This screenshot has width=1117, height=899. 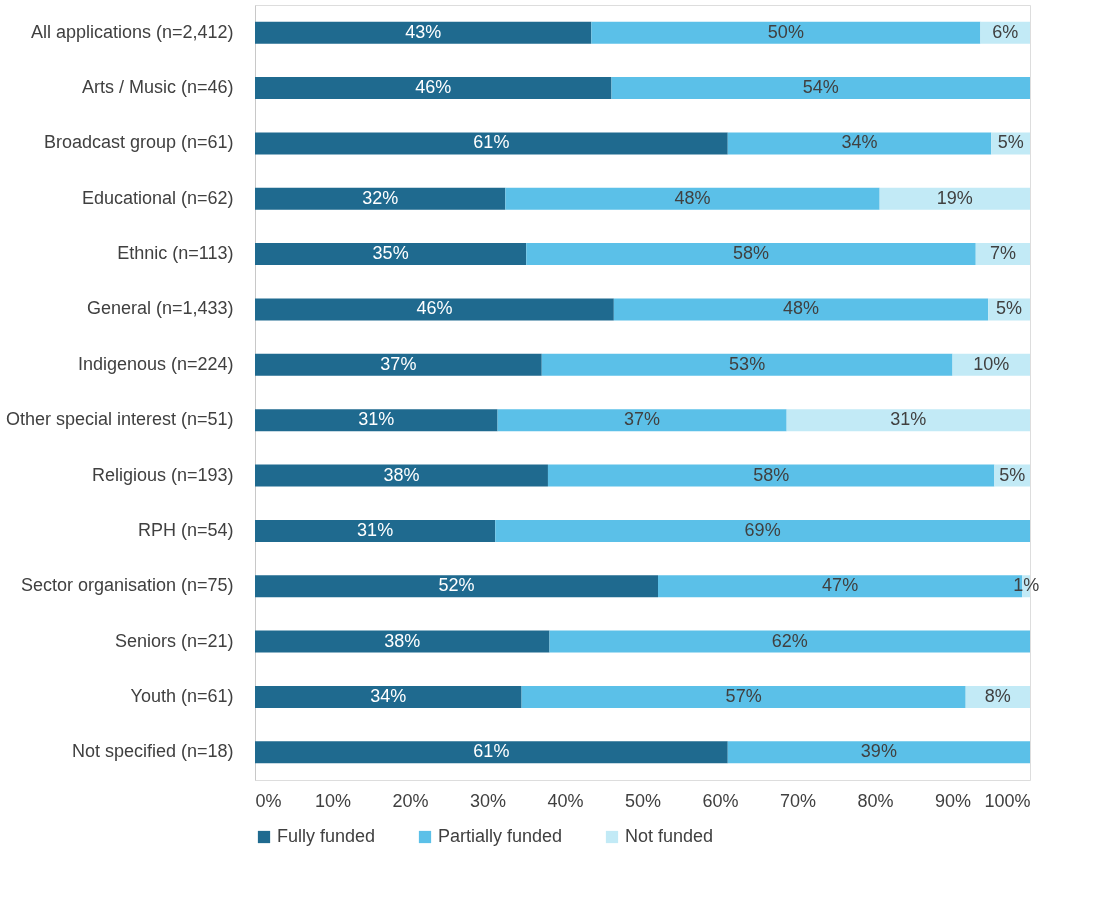 I want to click on y-tick-label: Sector organisation (n=75), so click(x=127, y=585).